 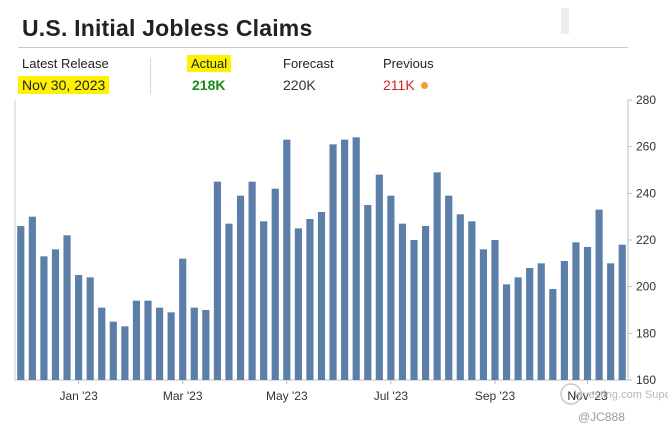 What do you see at coordinates (646, 240) in the screenshot?
I see `y-tick-label: 220` at bounding box center [646, 240].